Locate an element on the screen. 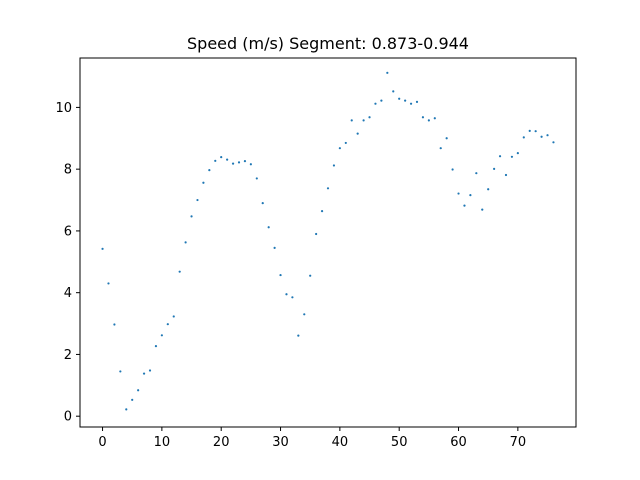 This screenshot has height=480, width=640. x-tick-label: 30 is located at coordinates (280, 442).